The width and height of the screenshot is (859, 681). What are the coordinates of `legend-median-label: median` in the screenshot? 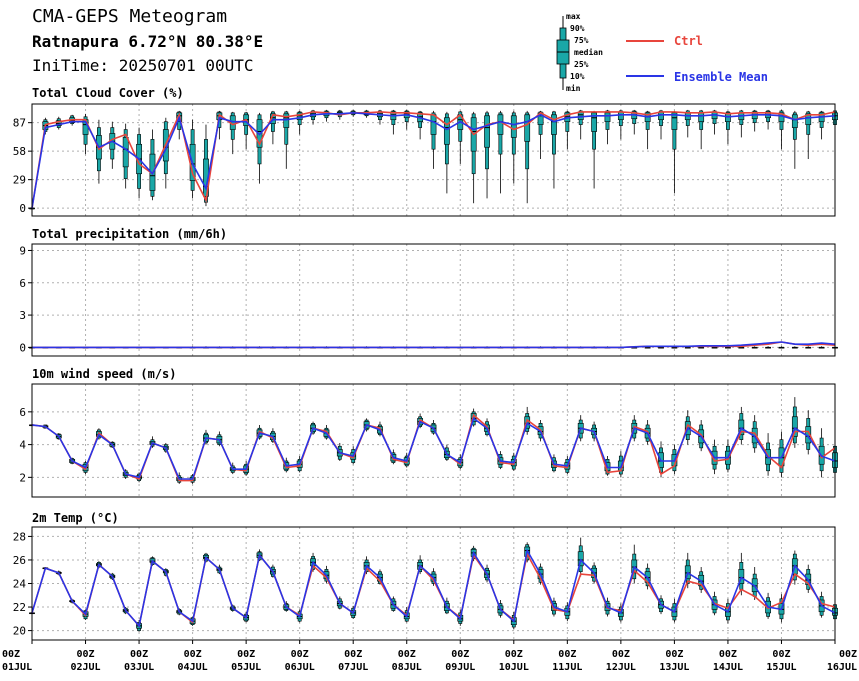 It's located at (588, 52).